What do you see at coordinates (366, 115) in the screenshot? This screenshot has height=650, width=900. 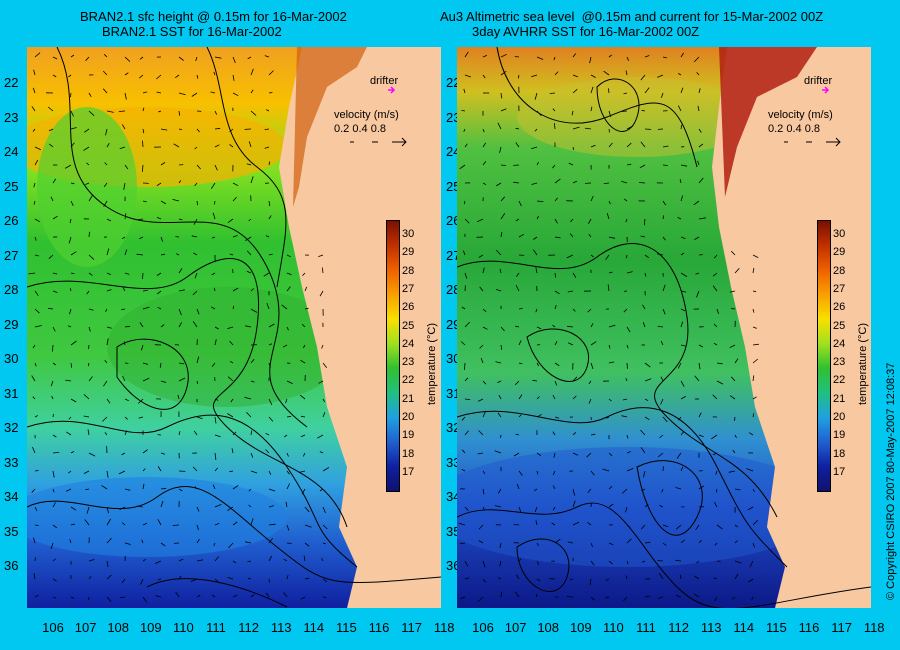 I see `left-velocity-label: velocity (m/s)` at bounding box center [366, 115].